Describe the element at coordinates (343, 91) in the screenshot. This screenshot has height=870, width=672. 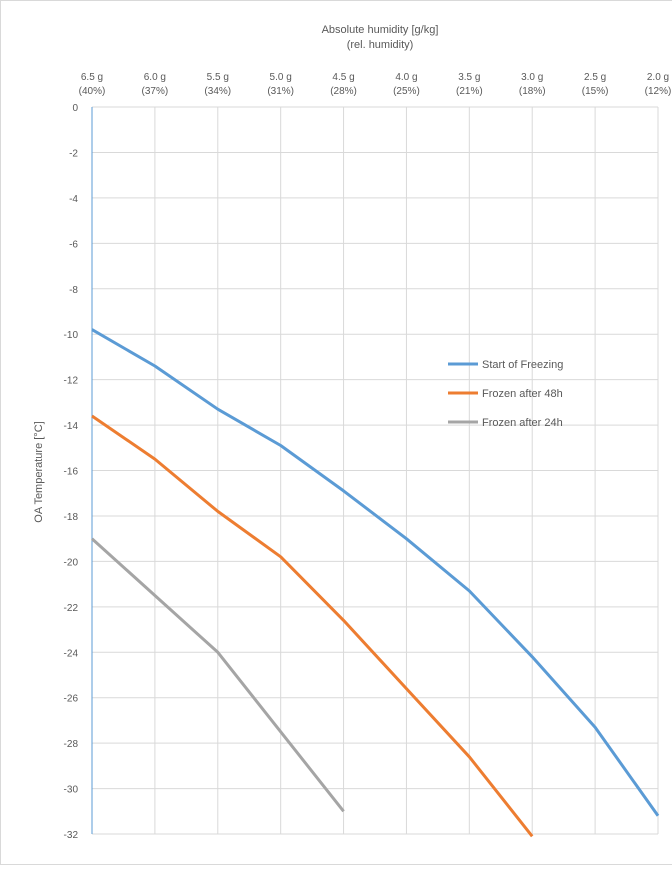
I see `x-tick-sublabel: (28%)` at that location.